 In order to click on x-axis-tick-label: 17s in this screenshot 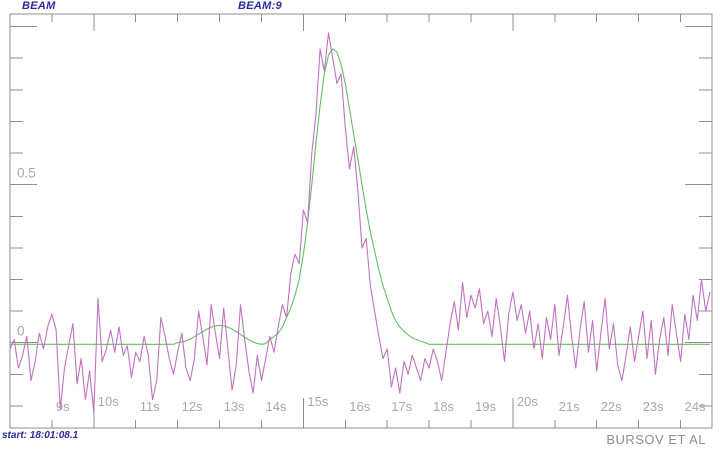, I will do `click(401, 406)`.